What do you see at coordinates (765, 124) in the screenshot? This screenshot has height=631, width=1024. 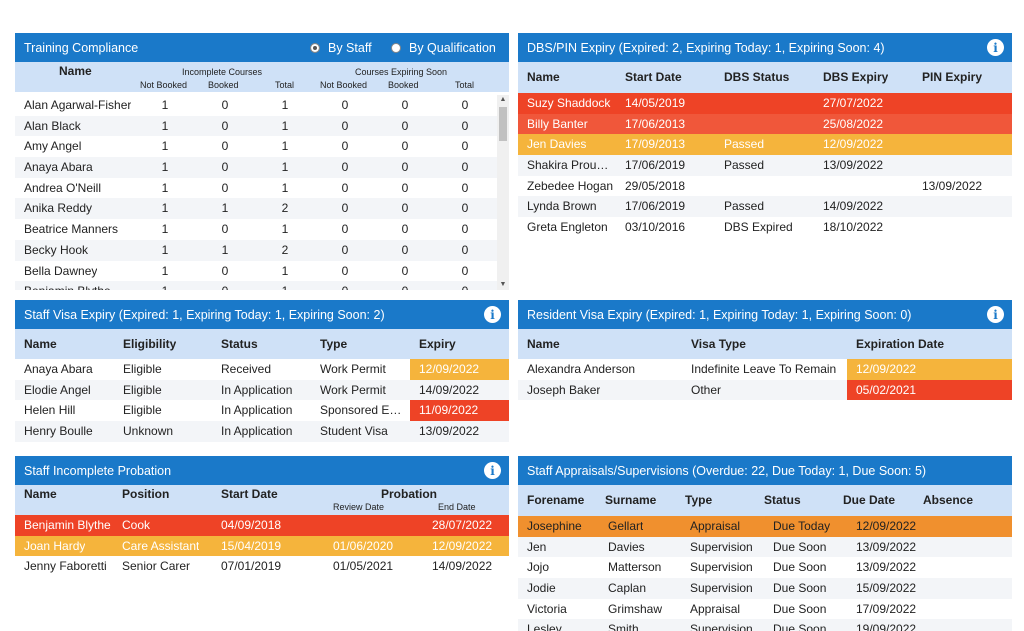 I see `table-row: Billy Banter 17/06/2013 25/08/2022` at bounding box center [765, 124].